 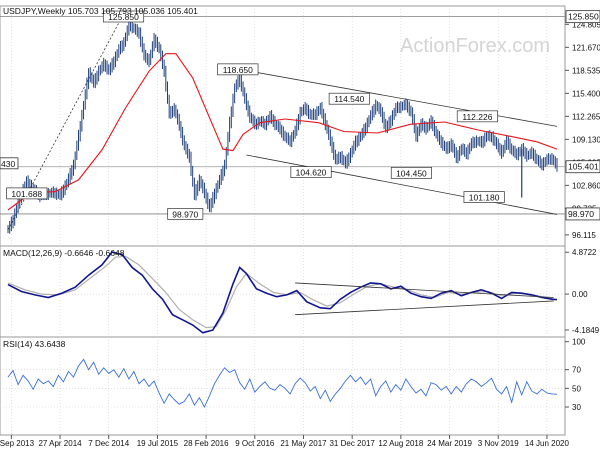 What do you see at coordinates (498, 443) in the screenshot?
I see `x-tick-label: 3 Nov 2019` at bounding box center [498, 443].